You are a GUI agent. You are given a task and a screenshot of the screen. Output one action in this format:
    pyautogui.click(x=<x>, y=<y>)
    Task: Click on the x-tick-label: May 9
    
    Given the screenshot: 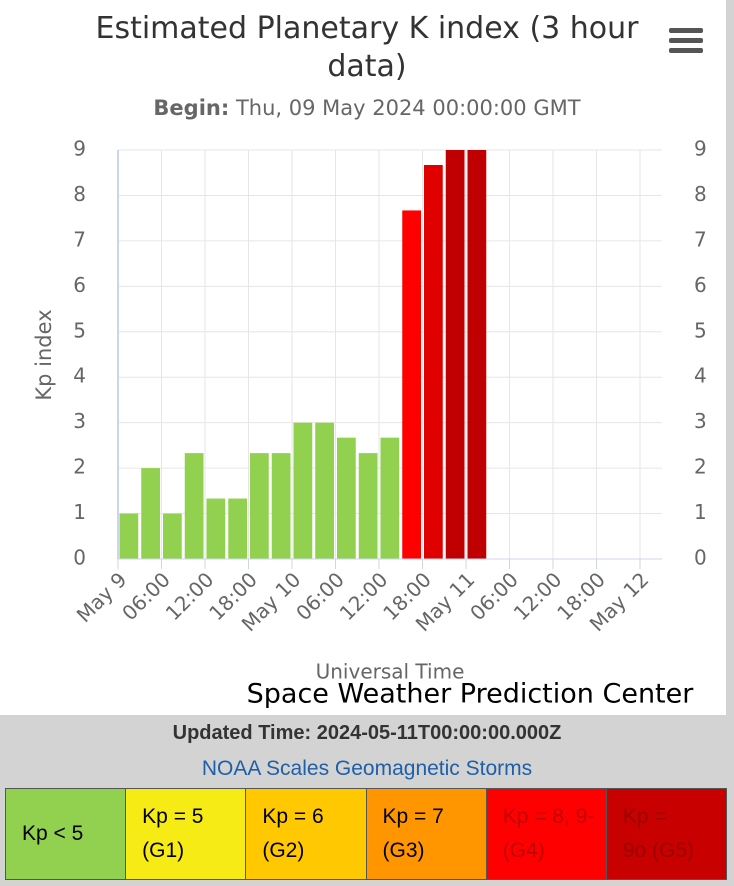 What is the action you would take?
    pyautogui.click(x=102, y=597)
    